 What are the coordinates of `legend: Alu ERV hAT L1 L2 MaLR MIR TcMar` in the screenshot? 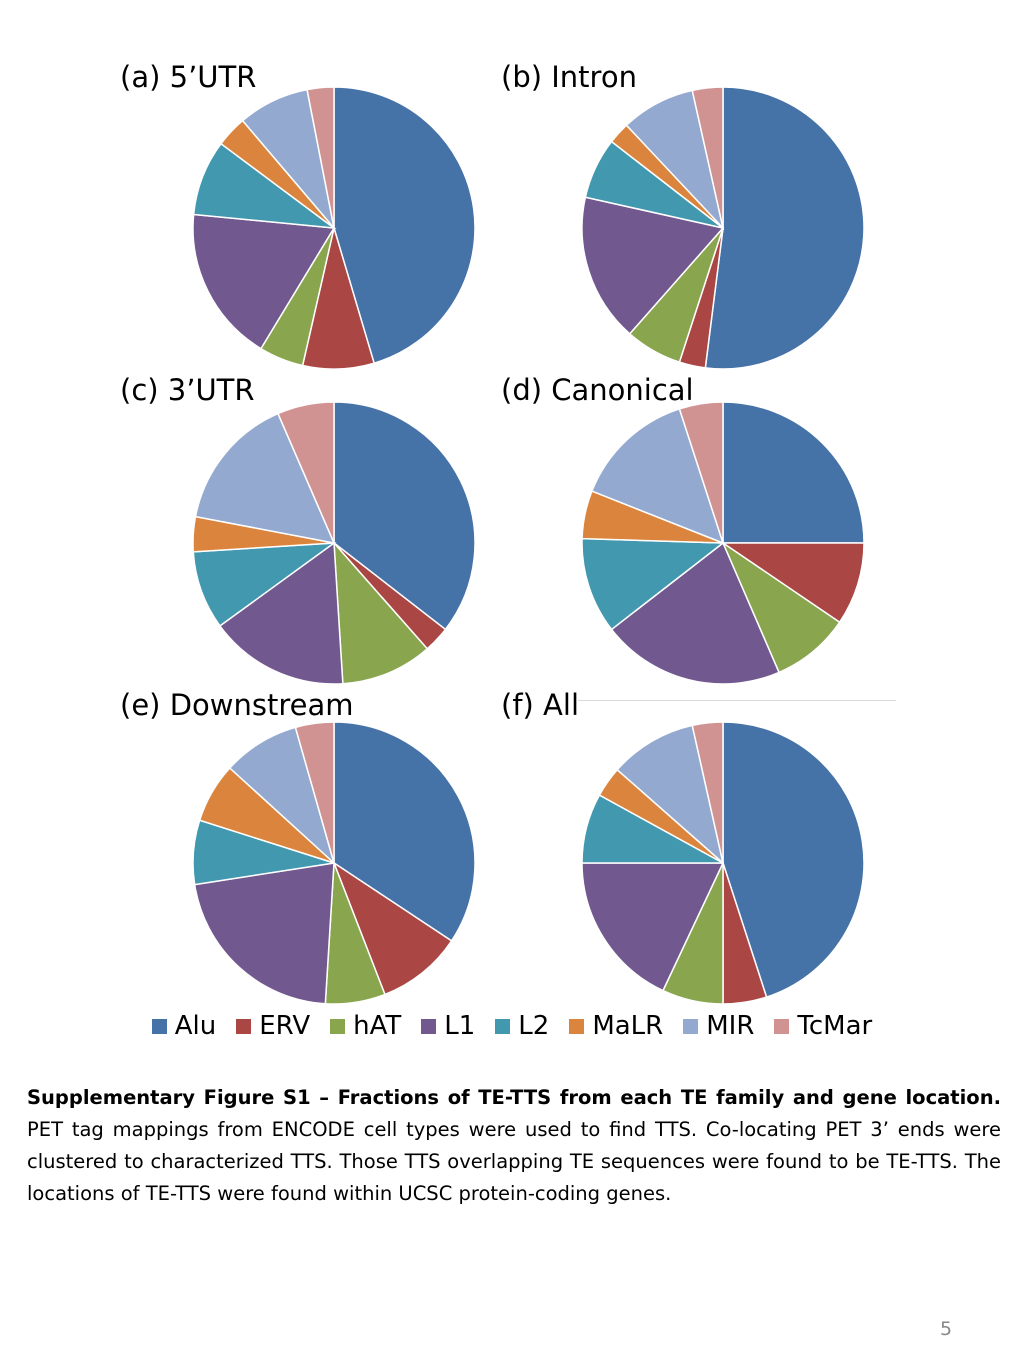 It's located at (512, 1026).